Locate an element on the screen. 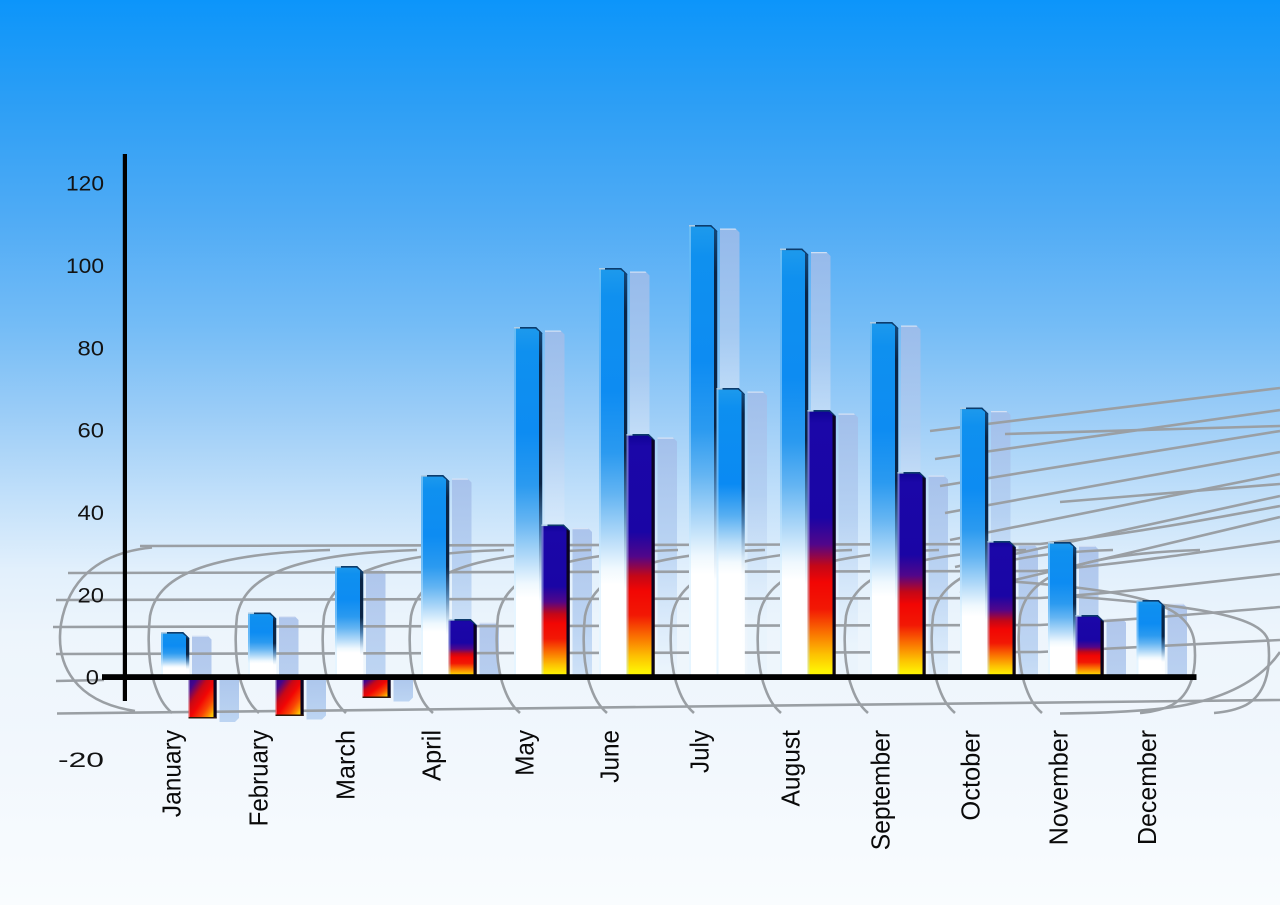 The width and height of the screenshot is (1280, 905). svg-text: October is located at coordinates (971, 775).